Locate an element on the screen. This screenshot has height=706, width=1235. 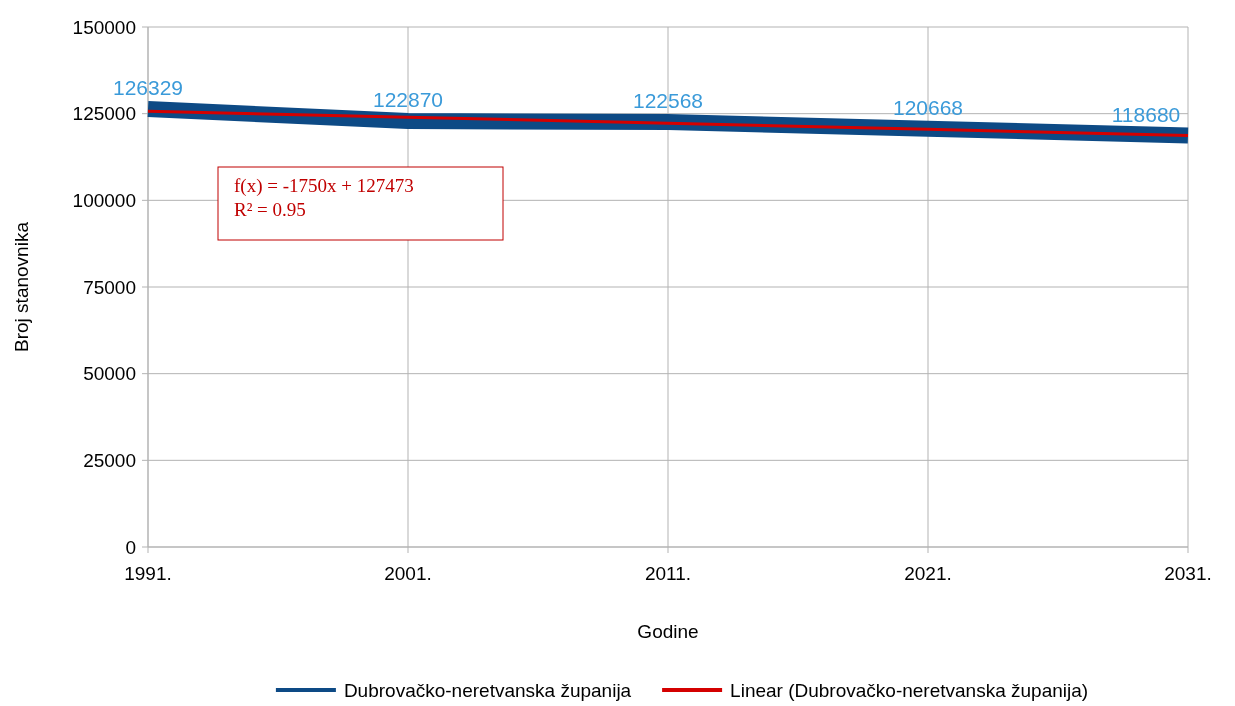
x-tick-label: 2001. is located at coordinates (408, 573).